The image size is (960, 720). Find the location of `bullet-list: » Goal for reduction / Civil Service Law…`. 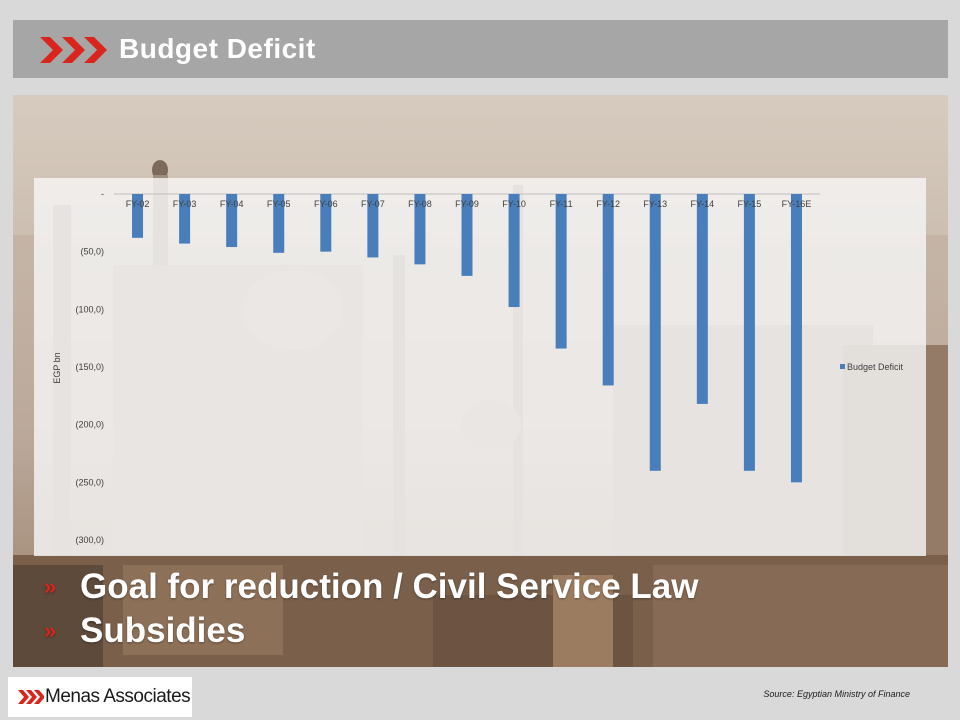

bullet-list: » Goal for reduction / Civil Service Law… is located at coordinates (484, 609).